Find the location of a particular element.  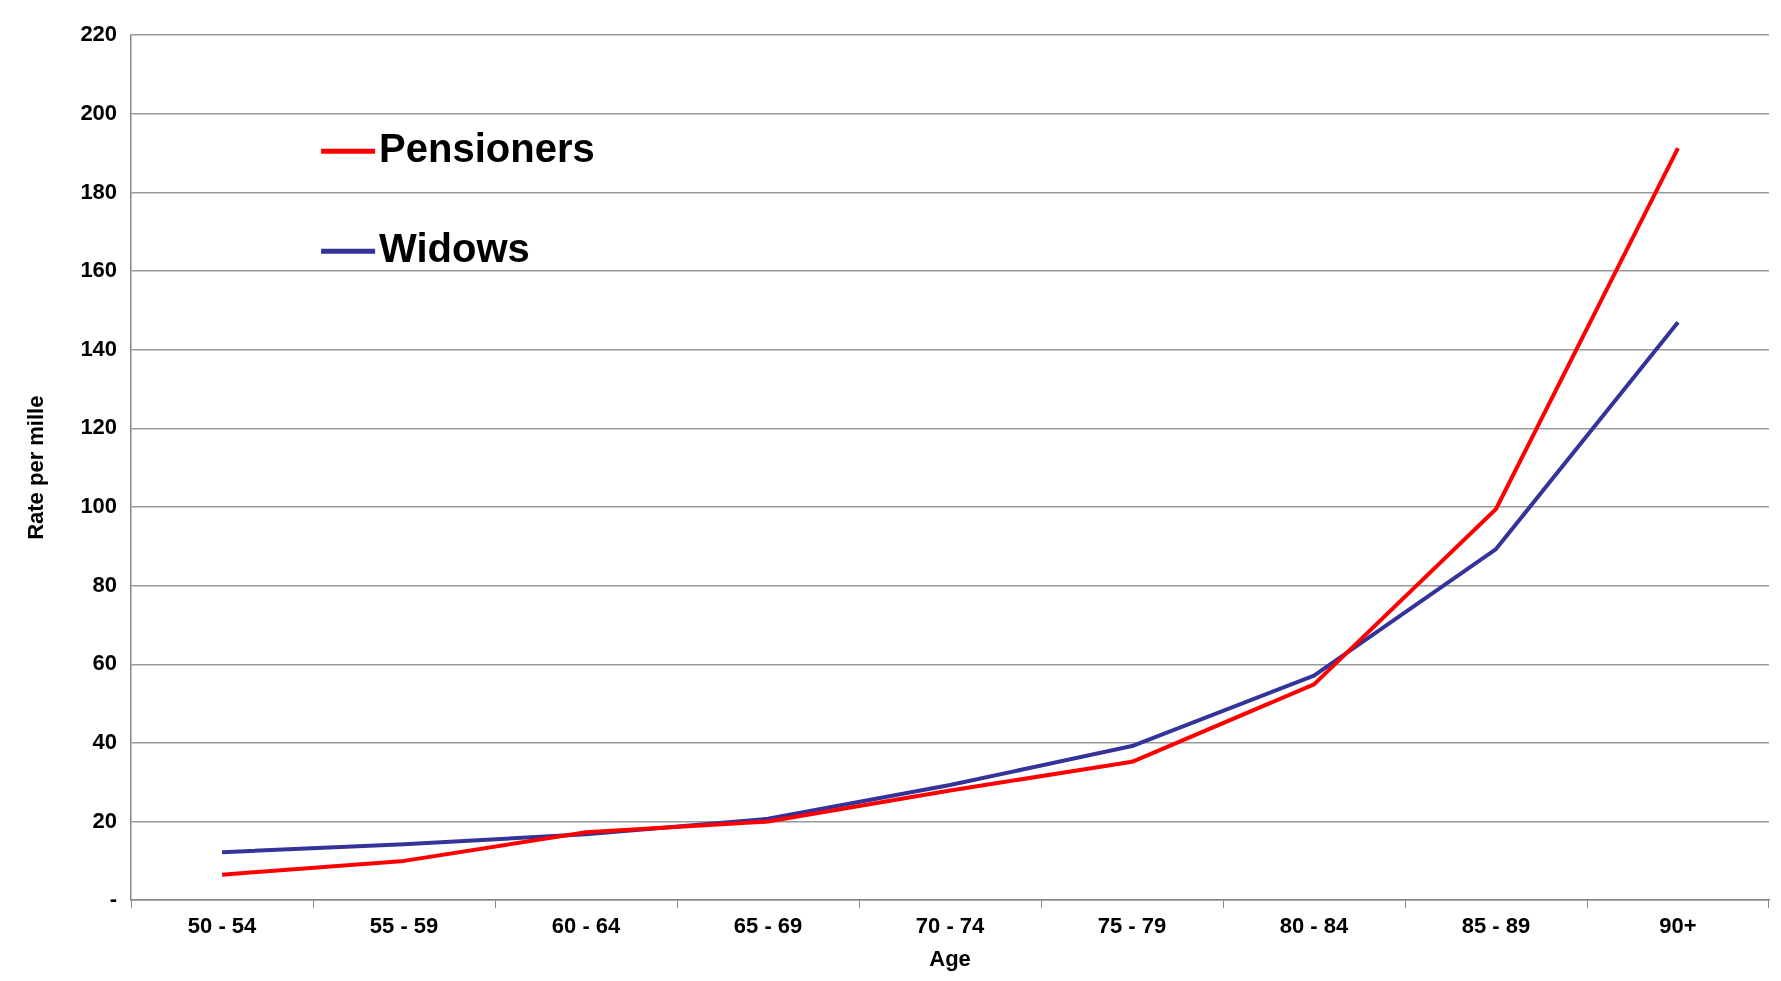

y-tick-label: 120 is located at coordinates (99, 427).